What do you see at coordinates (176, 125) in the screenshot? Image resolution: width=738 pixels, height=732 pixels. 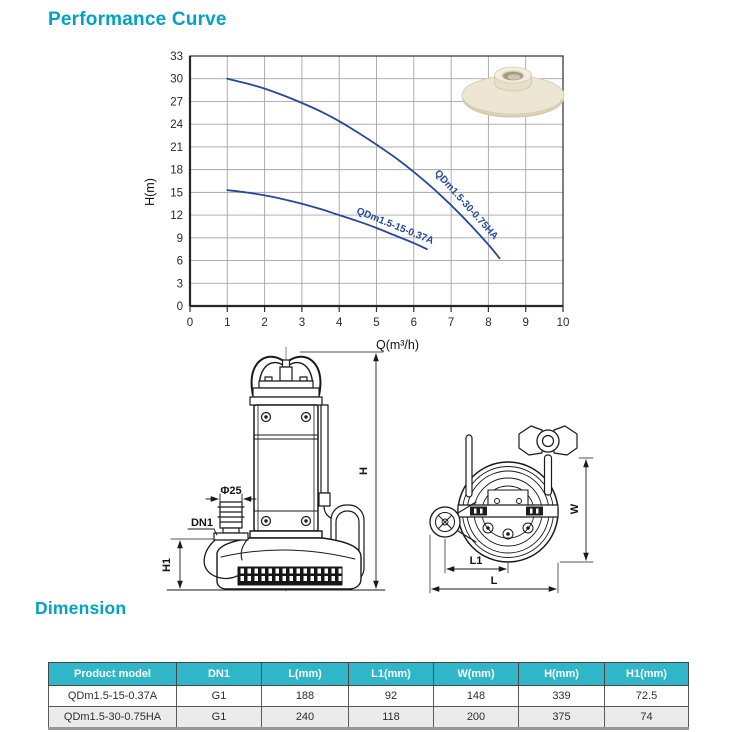 I see `y-tick-label: 24` at bounding box center [176, 125].